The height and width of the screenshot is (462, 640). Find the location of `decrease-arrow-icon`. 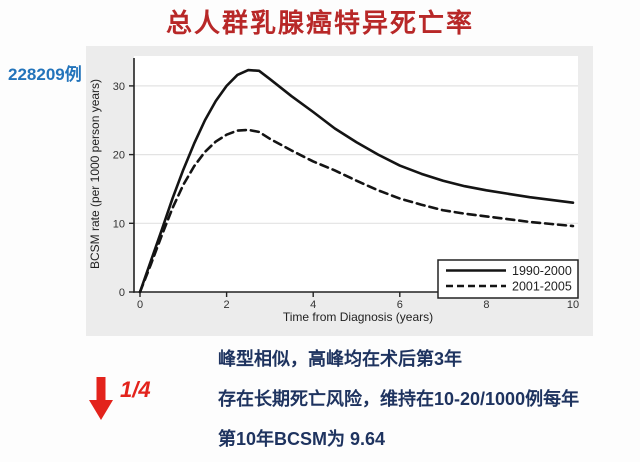

decrease-arrow-icon is located at coordinates (101, 399).